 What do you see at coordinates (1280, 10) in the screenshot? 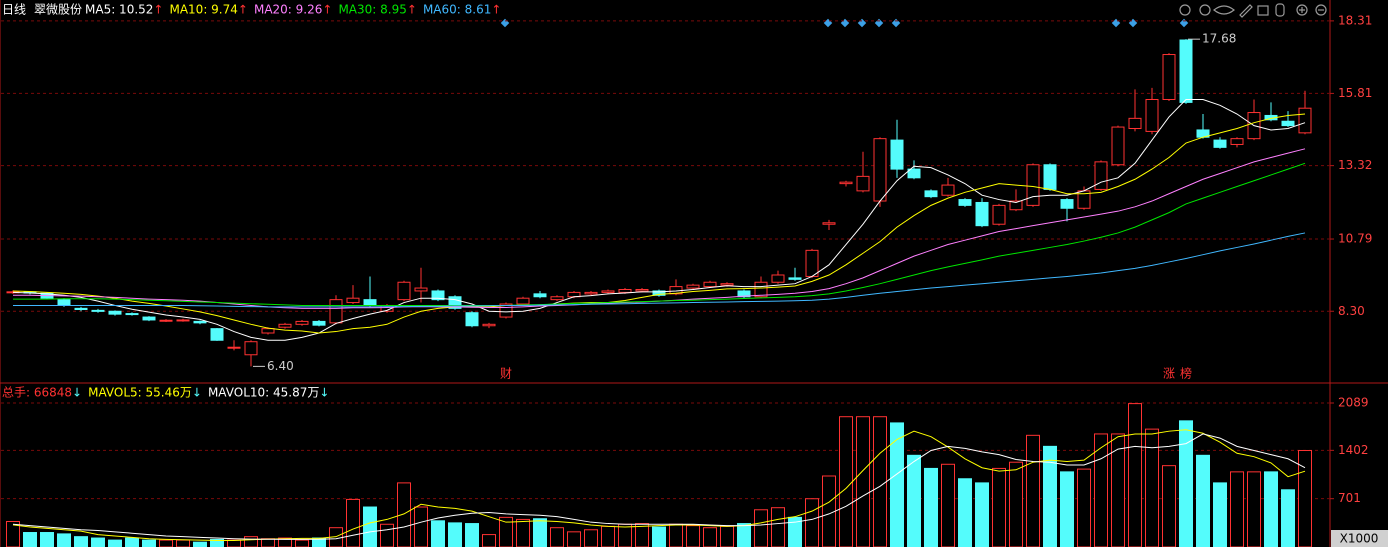
I see `hand-icon` at bounding box center [1280, 10].